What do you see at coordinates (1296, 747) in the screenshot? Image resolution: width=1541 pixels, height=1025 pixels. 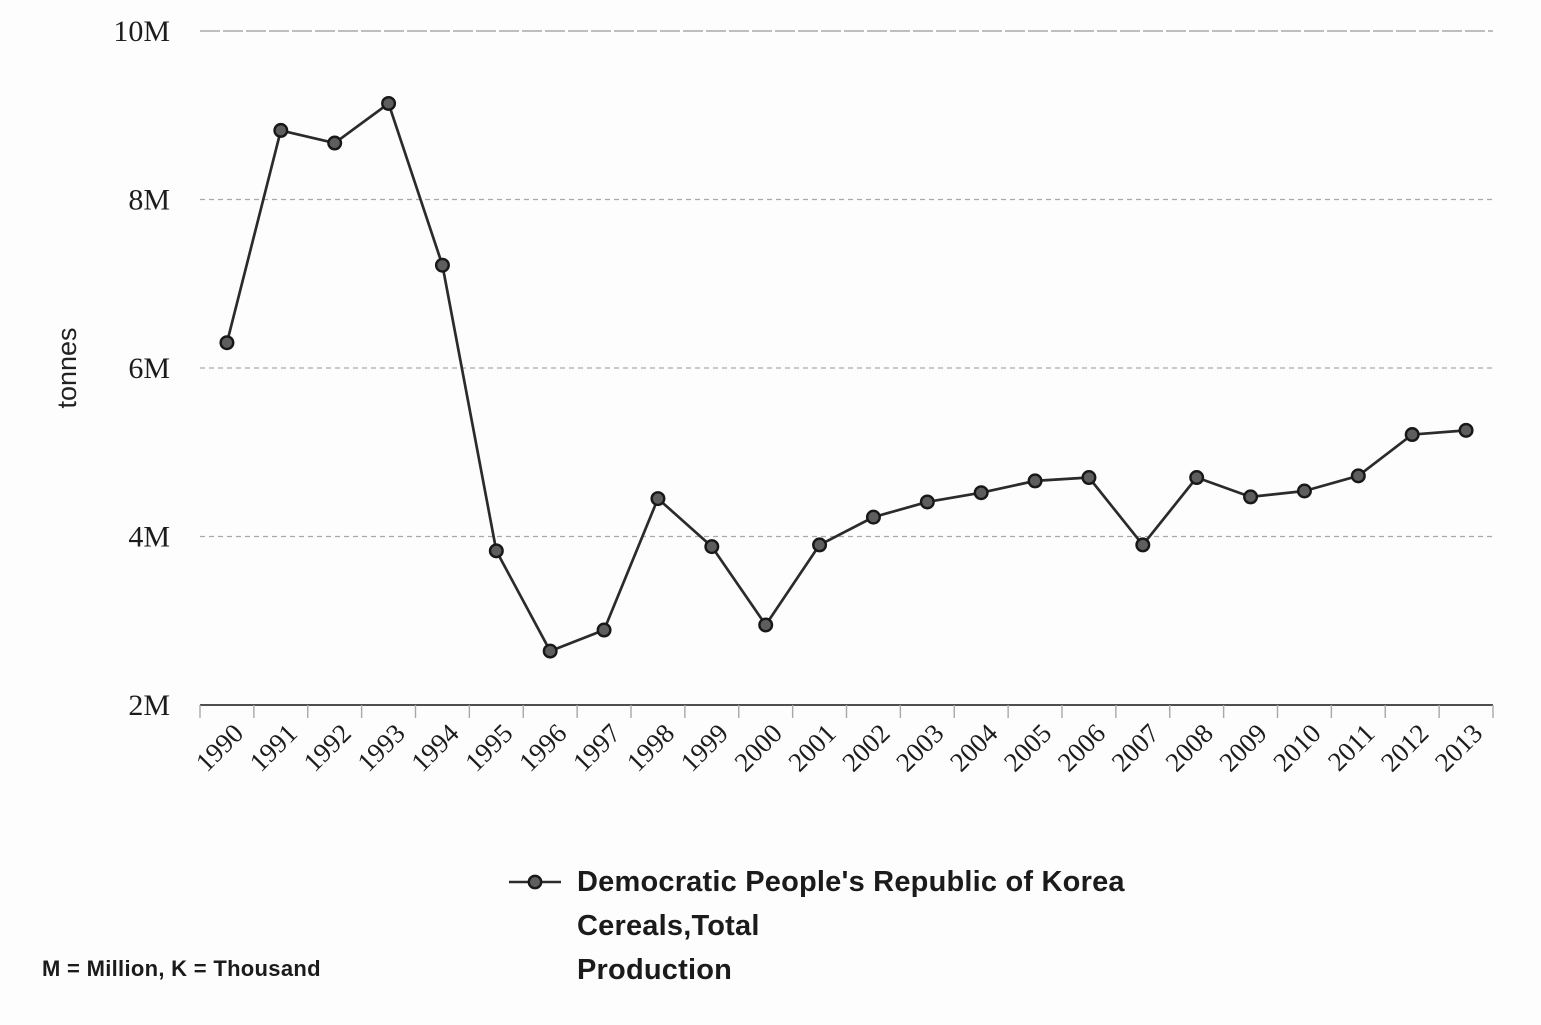 I see `x-tick-label-2010: 2010` at bounding box center [1296, 747].